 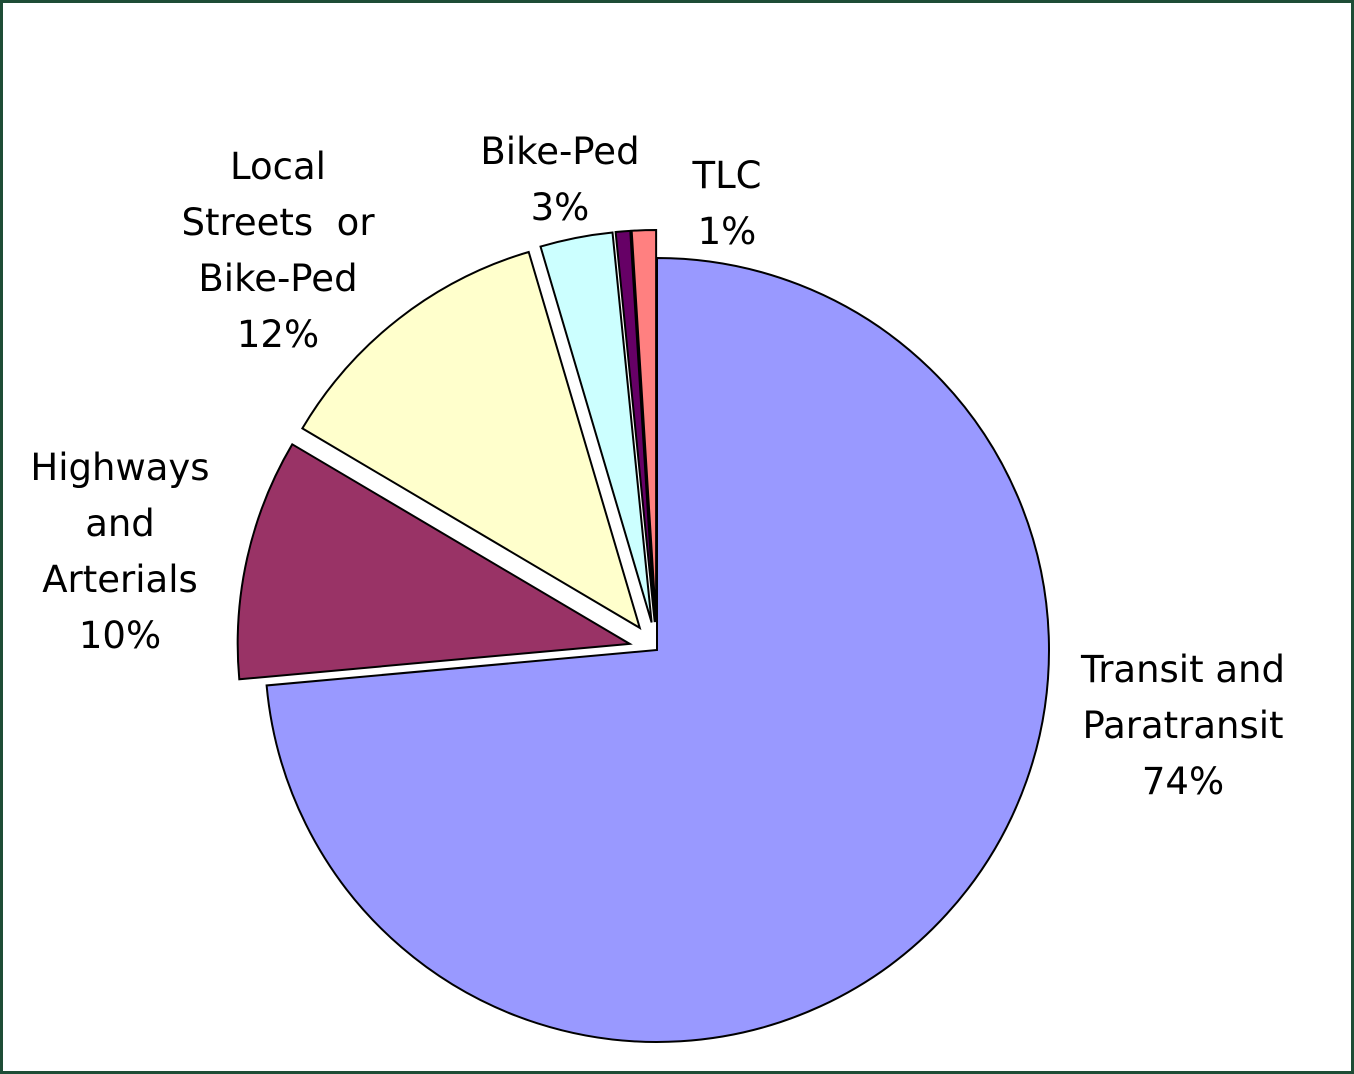 I want to click on slice-label: Highways and Arterials, so click(x=119, y=523).